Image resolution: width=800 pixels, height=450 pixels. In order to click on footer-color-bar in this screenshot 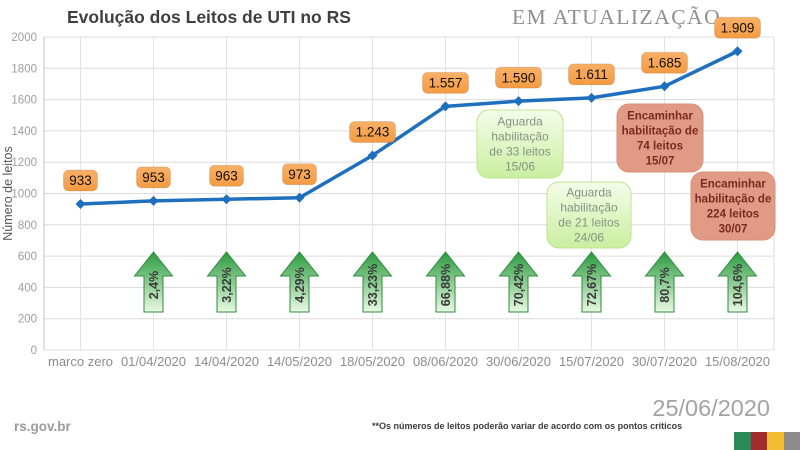, I will do `click(767, 441)`.